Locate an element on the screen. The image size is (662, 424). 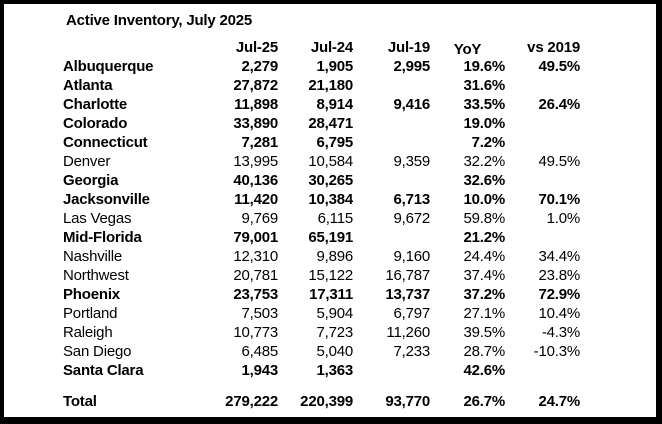
cell-value: 2,279 is located at coordinates (259, 66).